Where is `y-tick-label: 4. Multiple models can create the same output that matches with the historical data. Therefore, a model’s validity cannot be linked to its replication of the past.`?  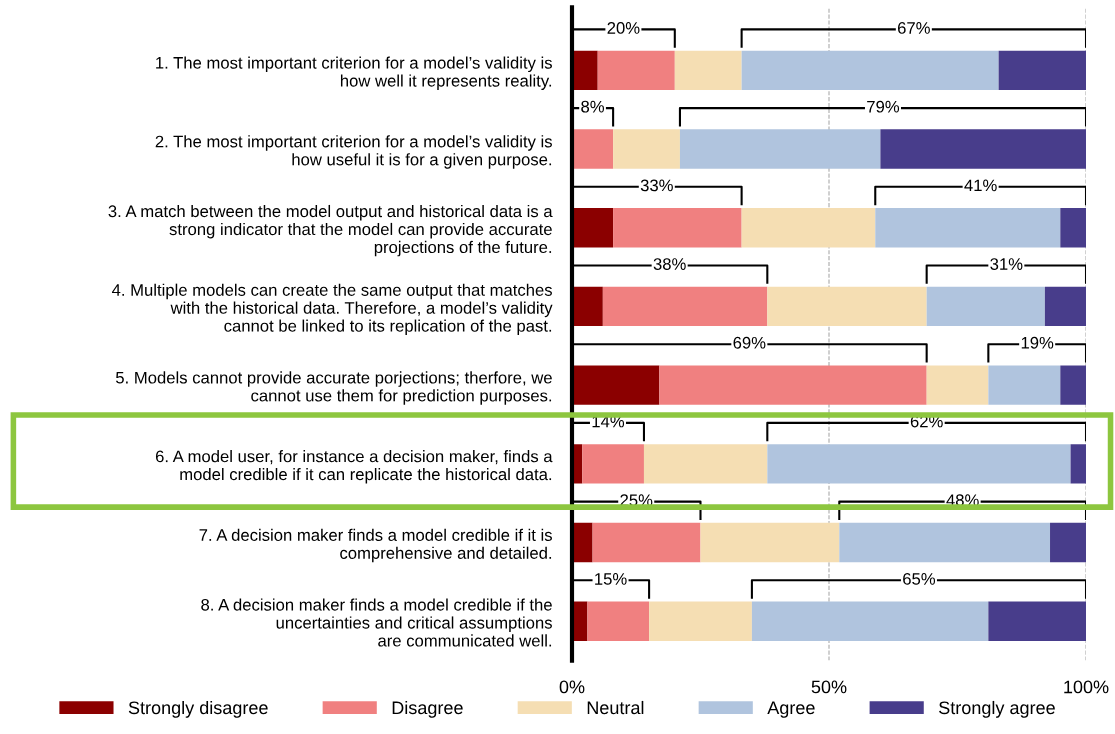 y-tick-label: 4. Multiple models can create the same output that matches with the historical data. Therefore, a model’s validity cannot be linked to its replication of the past. is located at coordinates (332, 309).